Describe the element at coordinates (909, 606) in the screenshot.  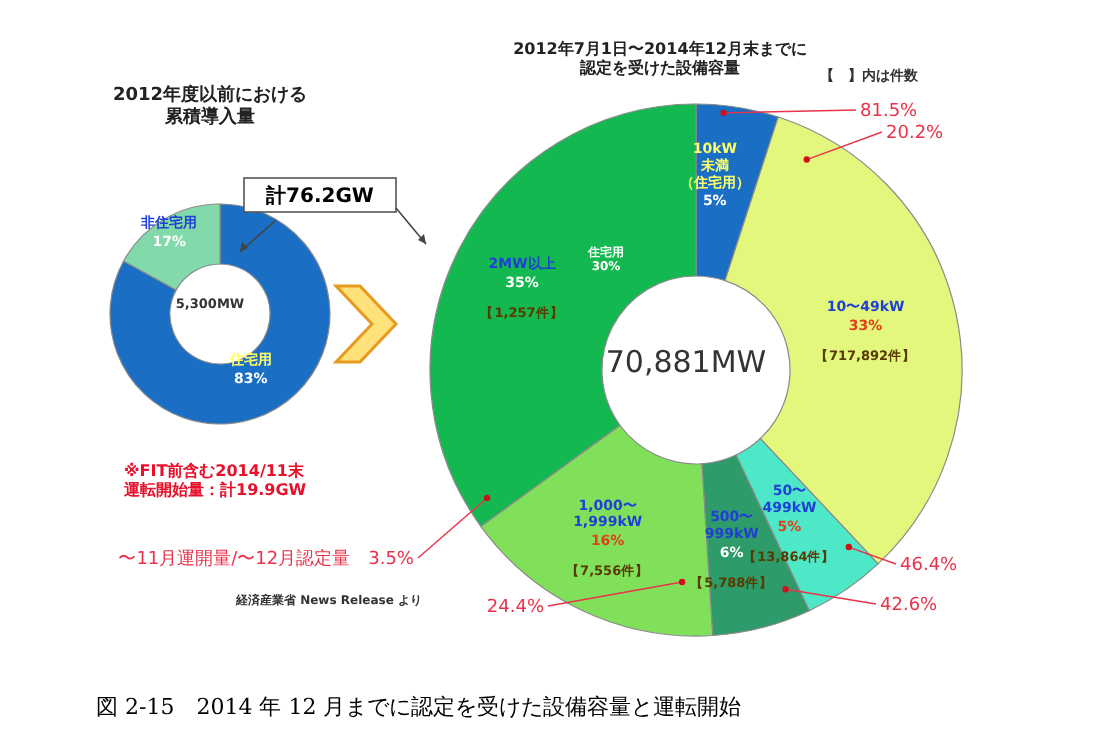
I see `text: 42.6%` at that location.